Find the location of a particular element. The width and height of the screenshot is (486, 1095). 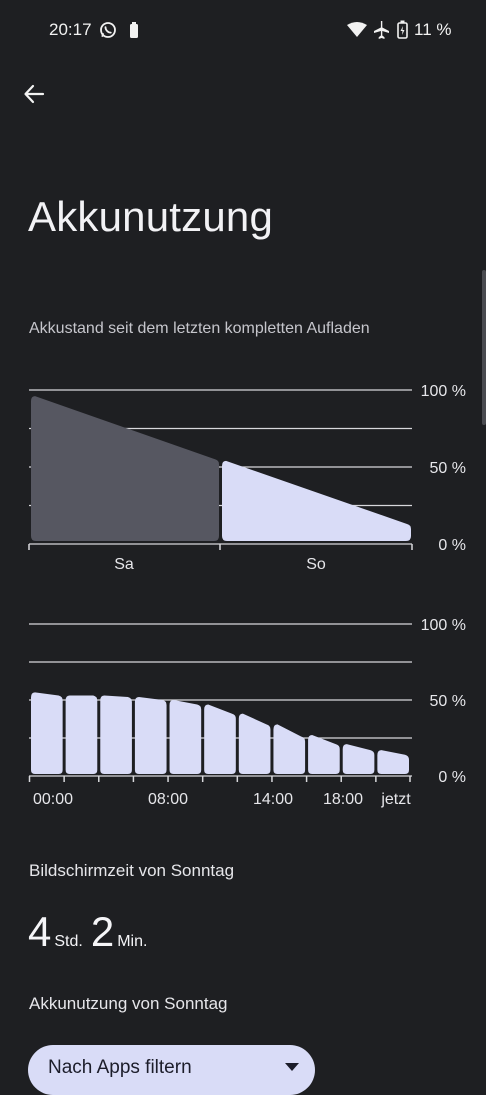

screen-time-minutes-unit: Min. is located at coordinates (132, 941).